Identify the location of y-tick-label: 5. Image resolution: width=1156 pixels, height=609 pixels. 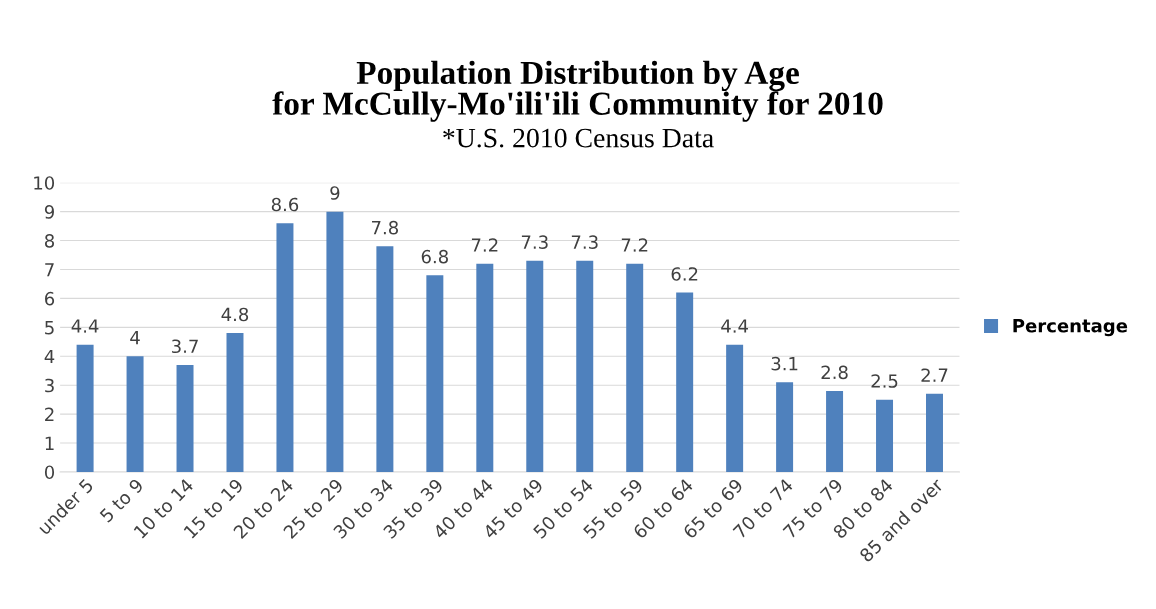
(49, 328).